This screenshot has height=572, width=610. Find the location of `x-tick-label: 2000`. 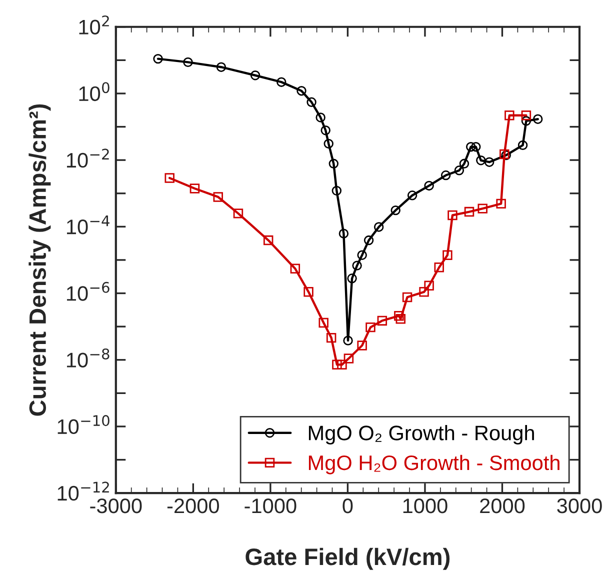

x-tick-label: 2000 is located at coordinates (502, 506).